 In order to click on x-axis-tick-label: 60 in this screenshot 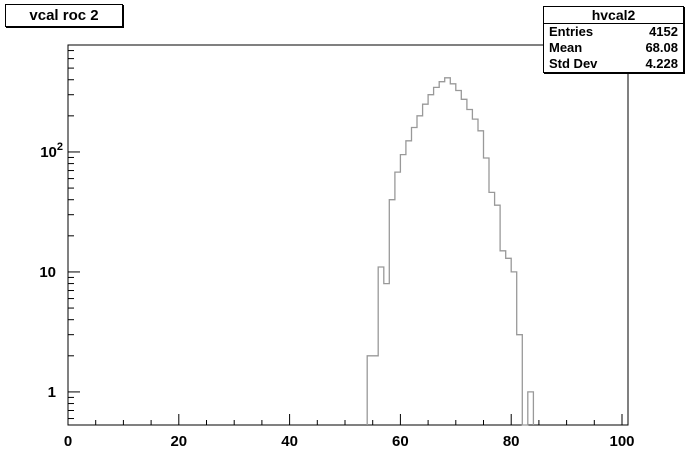, I will do `click(400, 441)`.